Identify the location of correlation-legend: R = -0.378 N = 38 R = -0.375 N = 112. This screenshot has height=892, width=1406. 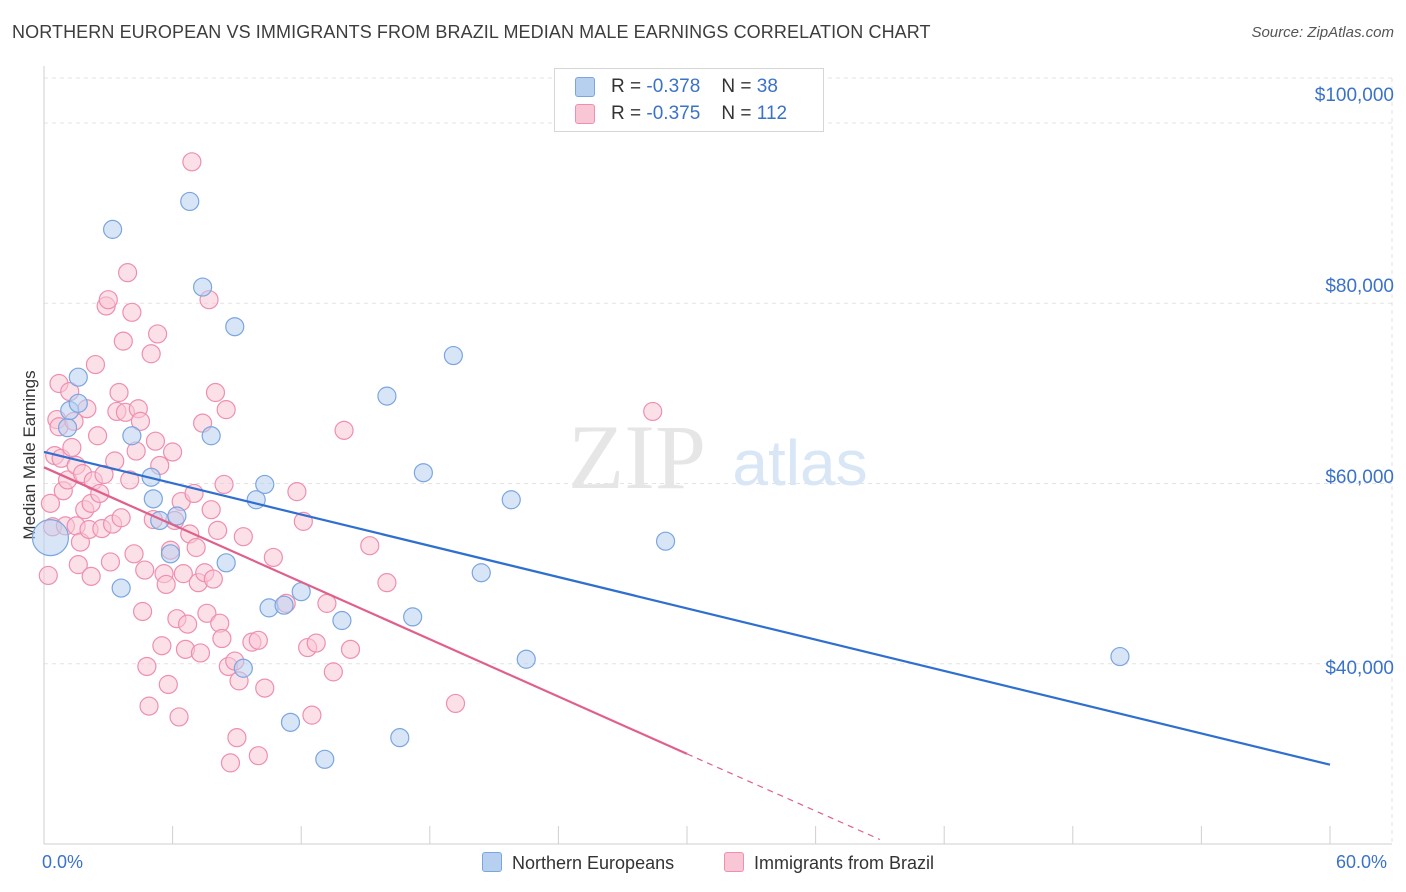
(689, 100).